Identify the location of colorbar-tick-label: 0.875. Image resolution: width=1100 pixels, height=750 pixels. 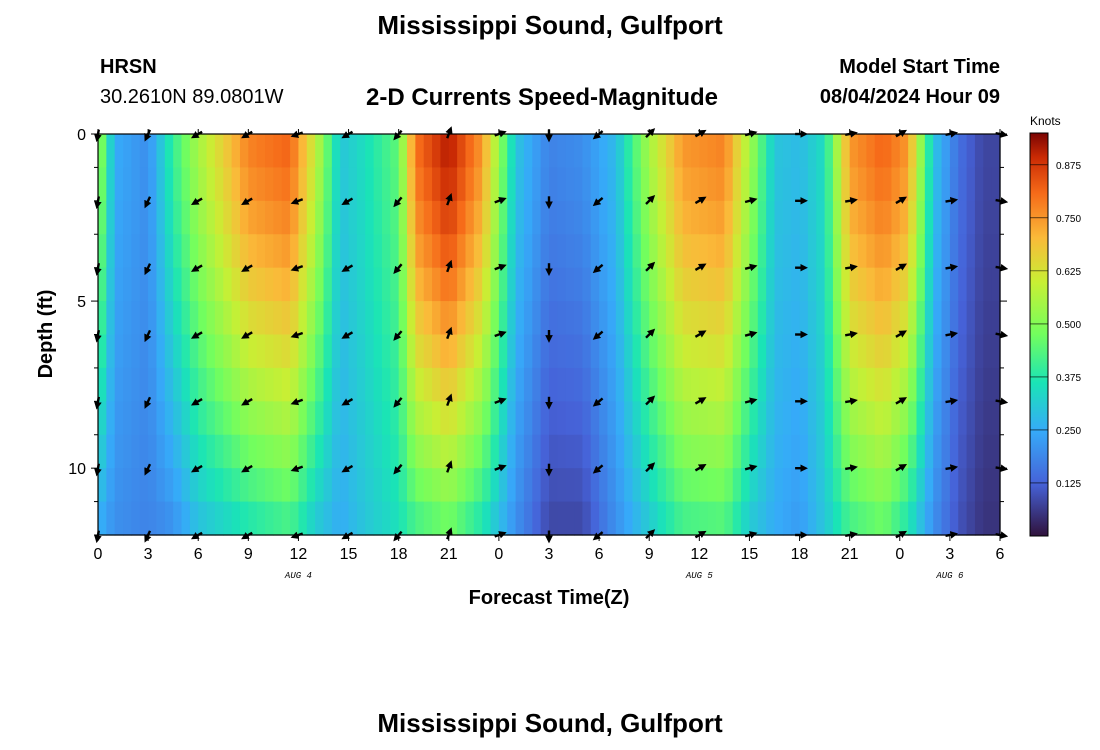
(1068, 166).